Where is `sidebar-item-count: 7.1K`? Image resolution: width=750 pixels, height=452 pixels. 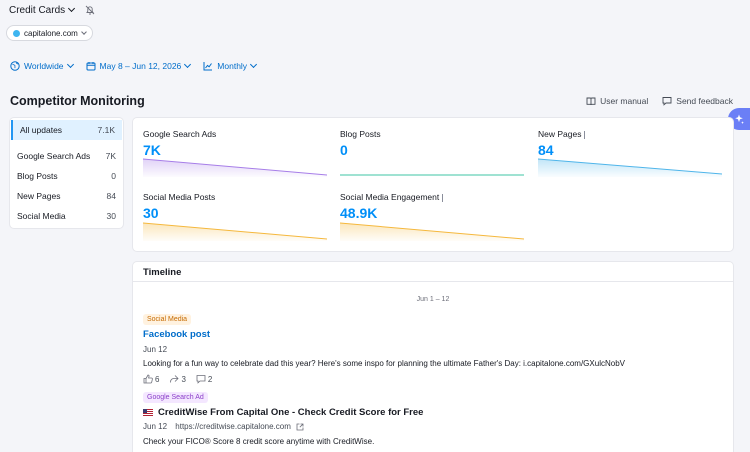
sidebar-item-count: 7.1K is located at coordinates (106, 130).